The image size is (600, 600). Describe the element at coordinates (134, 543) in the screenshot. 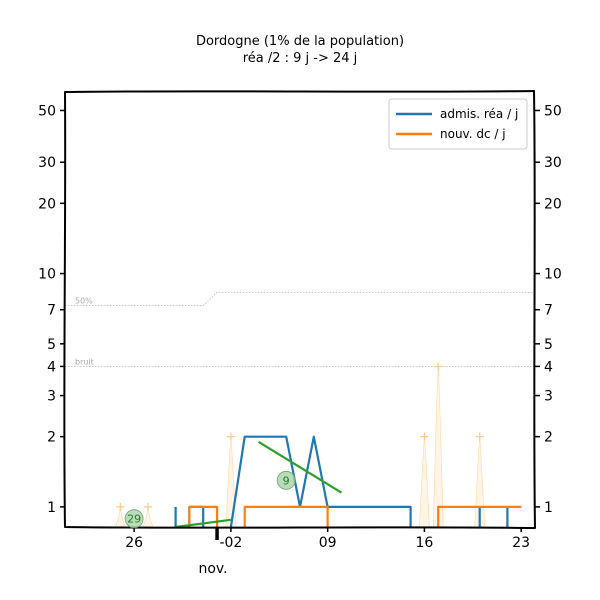

I see `x-tick-label: 26` at that location.